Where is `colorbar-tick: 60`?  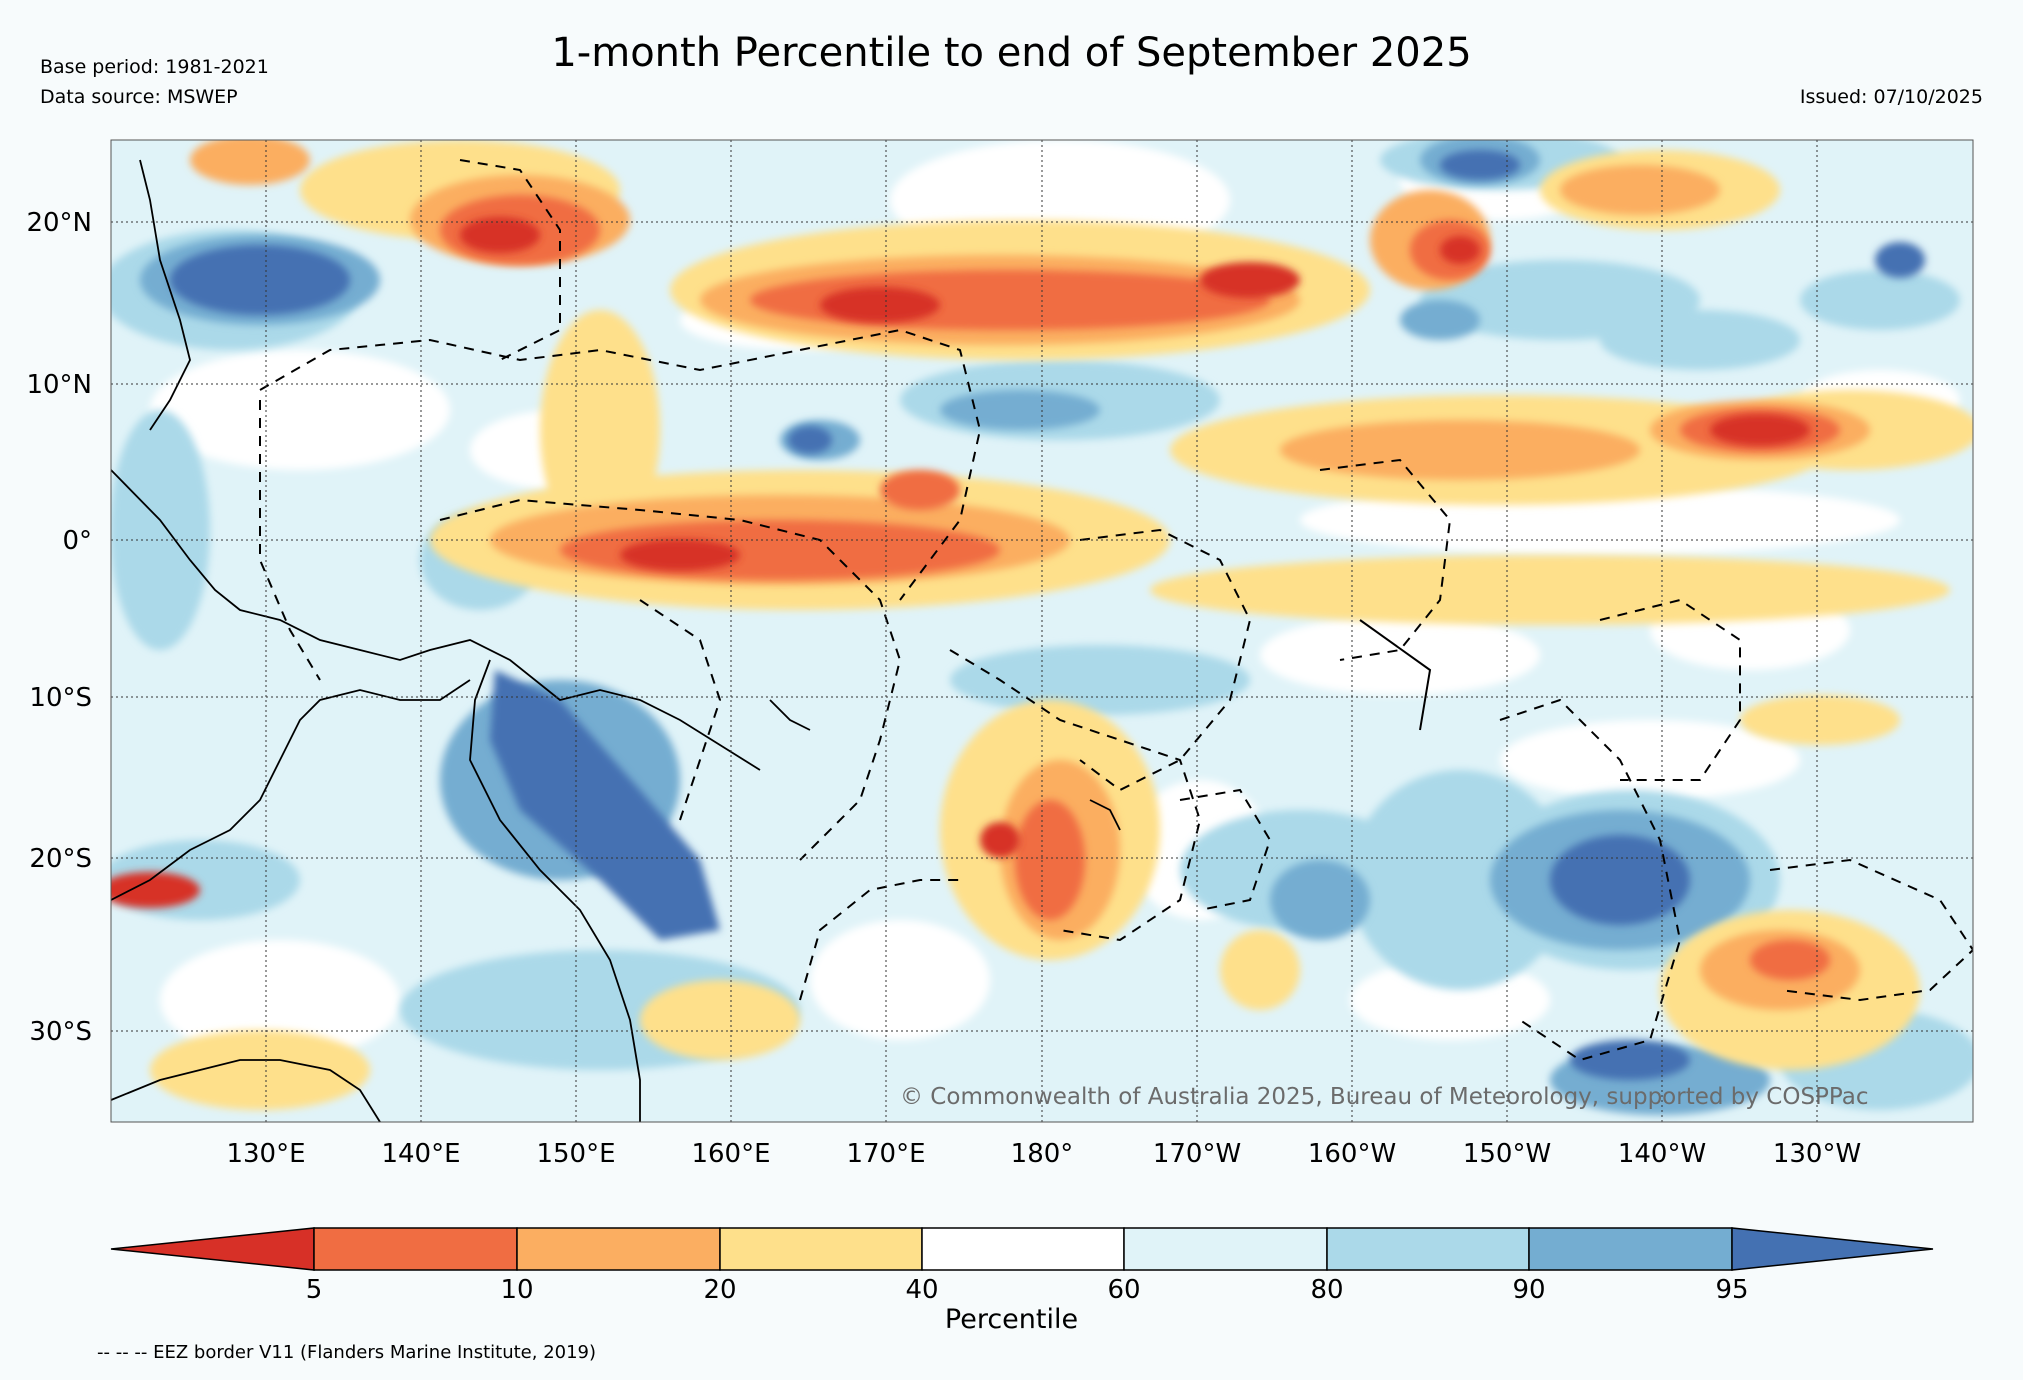 colorbar-tick: 60 is located at coordinates (1123, 1290).